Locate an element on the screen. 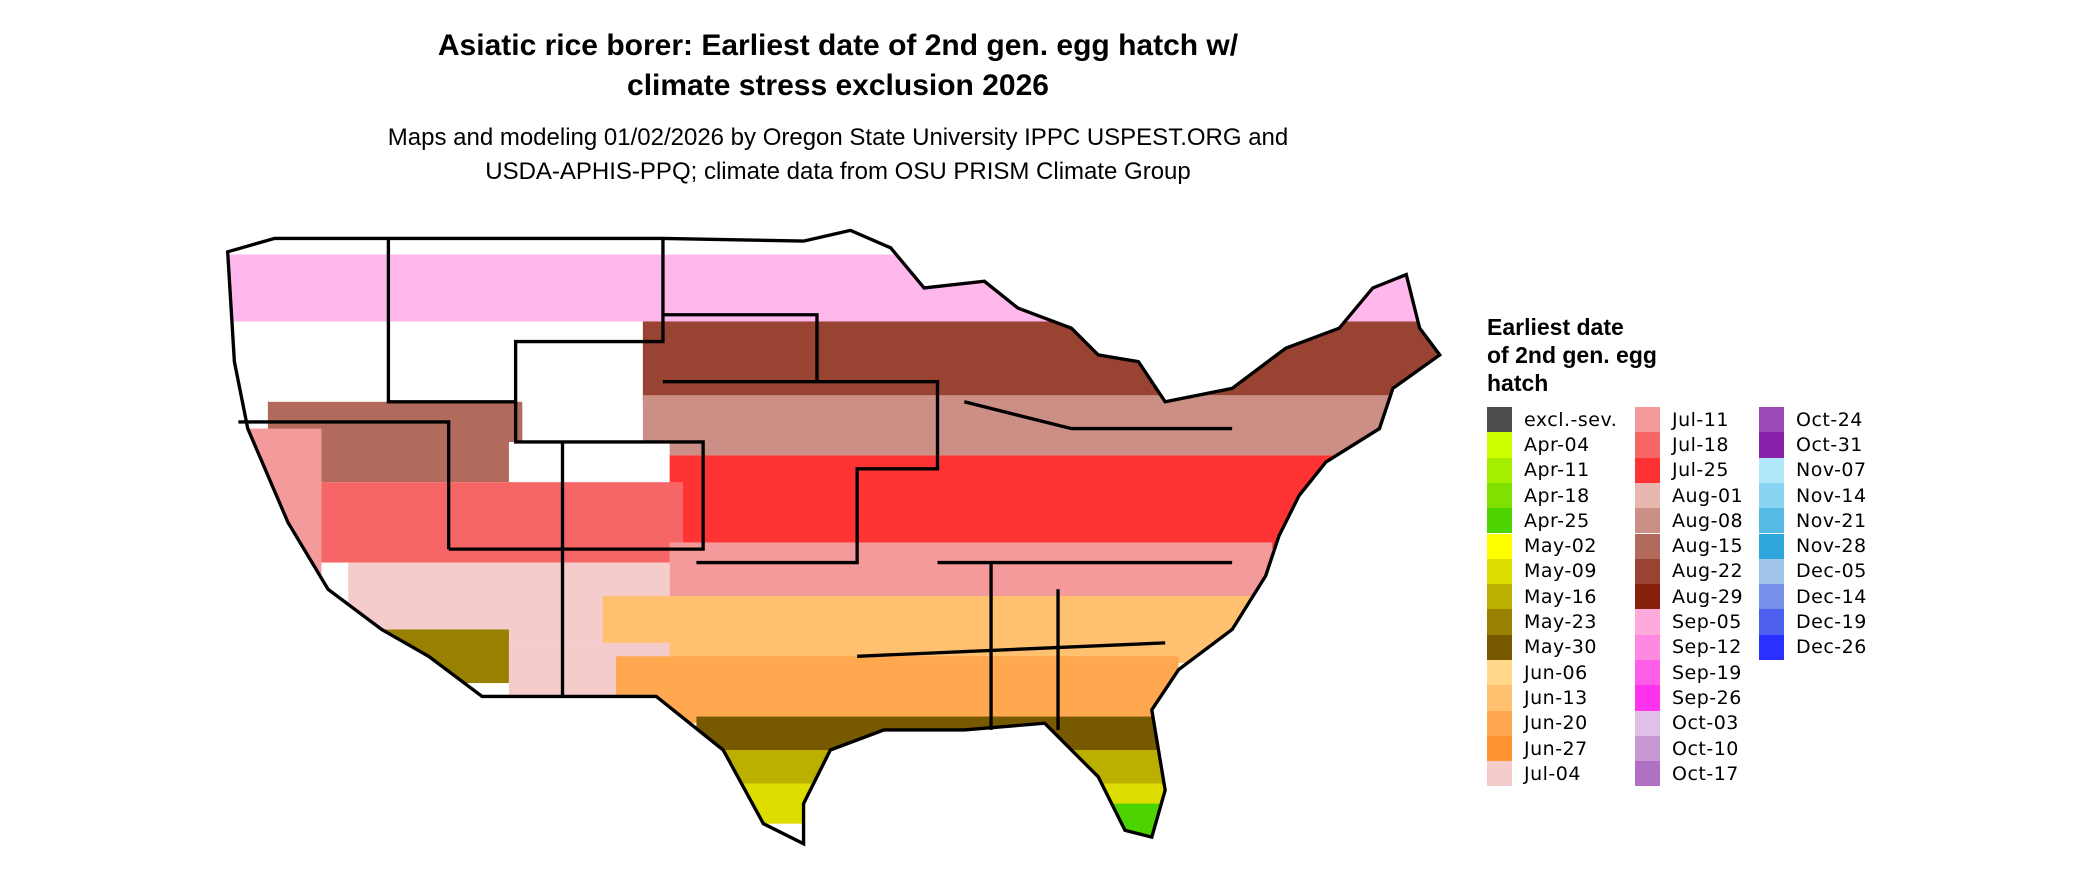  legend-label: Jun-27 is located at coordinates (1556, 748).